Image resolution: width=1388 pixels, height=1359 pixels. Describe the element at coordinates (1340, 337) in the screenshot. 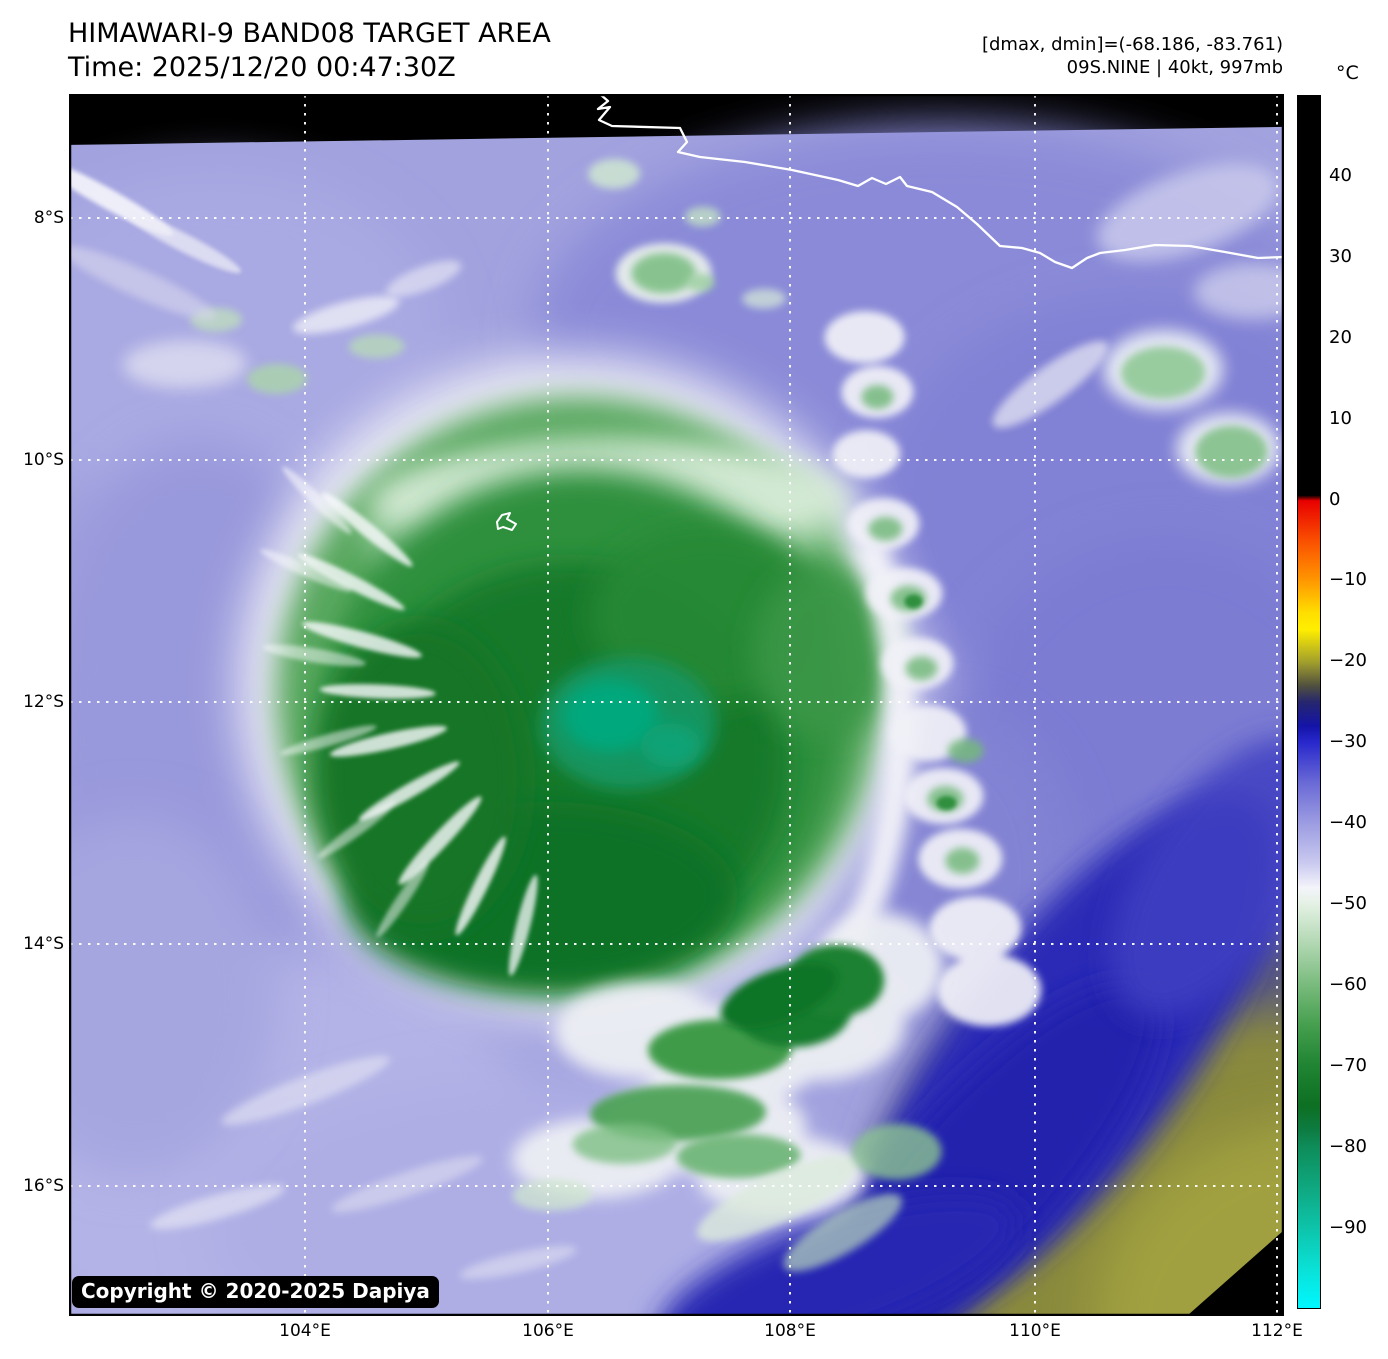

I see `colorbar-tick-20: 20` at that location.